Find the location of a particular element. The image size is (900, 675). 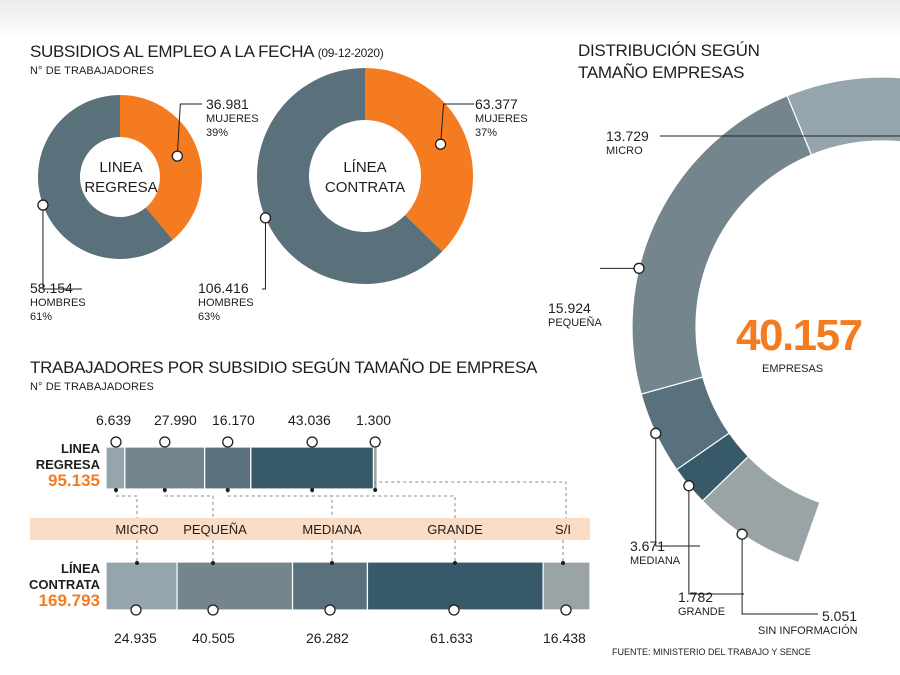

companies-mediana-dot is located at coordinates (656, 433).